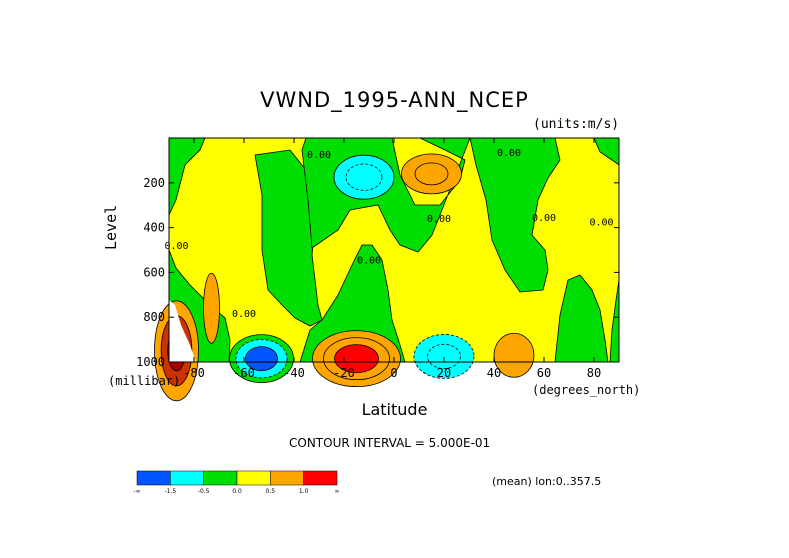 This screenshot has width=789, height=558. Describe the element at coordinates (154, 183) in the screenshot. I see `y-tick-label-0: 200` at that location.